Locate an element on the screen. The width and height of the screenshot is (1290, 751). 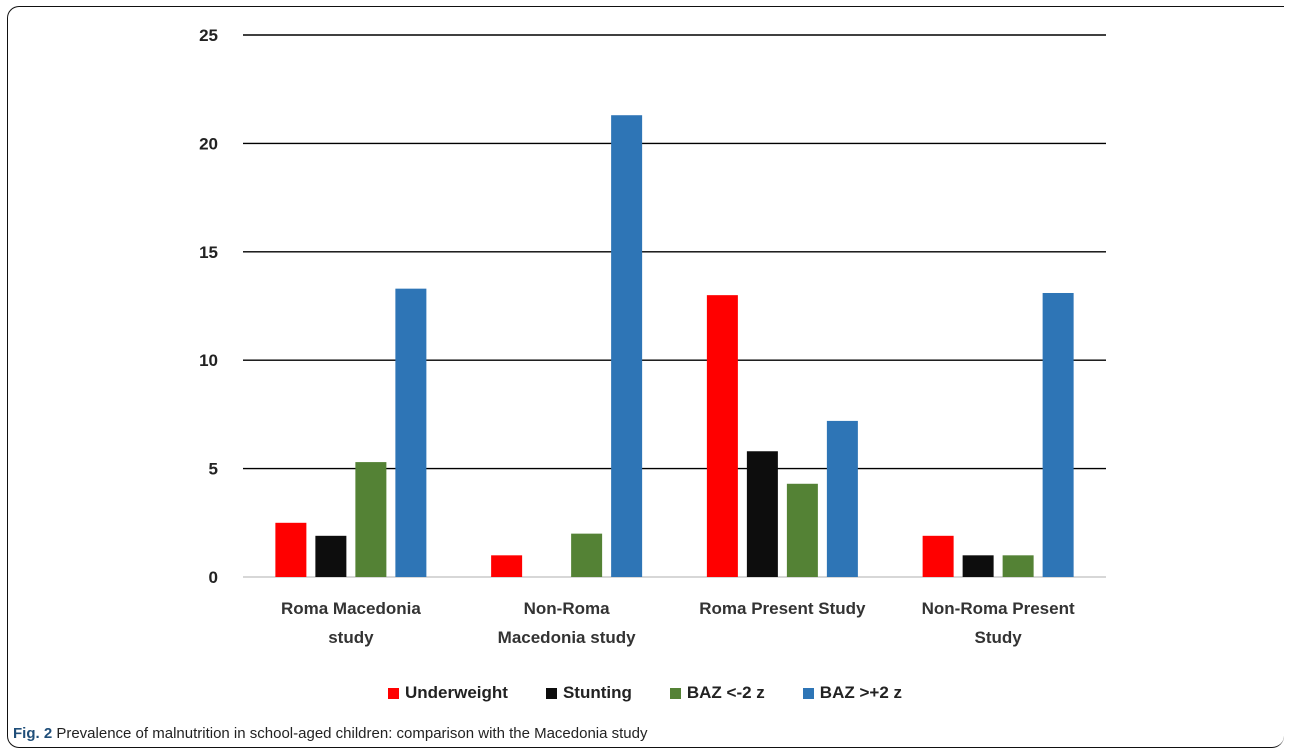
legend-item: Underweight is located at coordinates (447, 693).